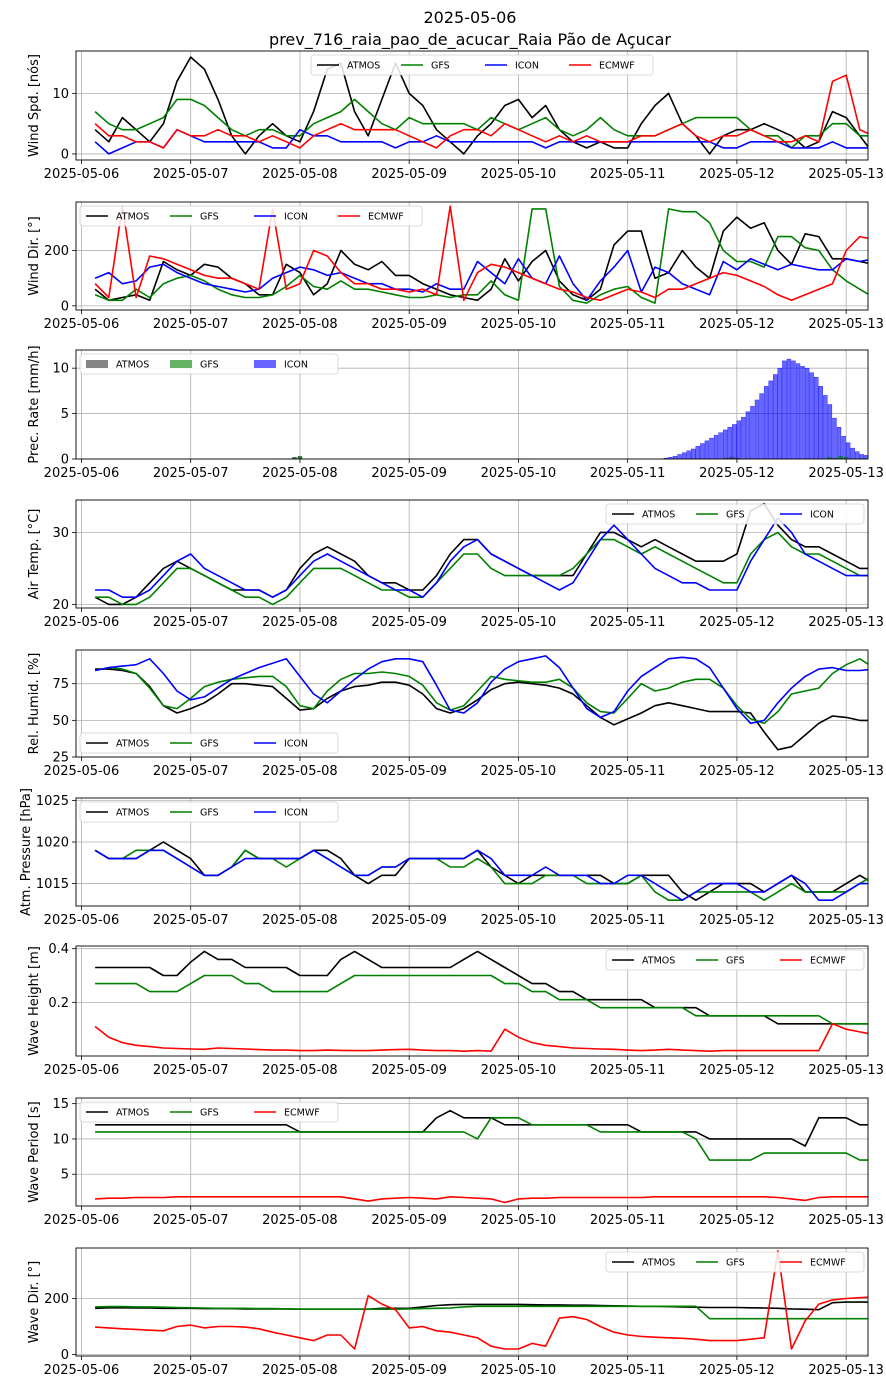 The image size is (886, 1393). What do you see at coordinates (181, 364) in the screenshot?
I see `legend-swatch-gfs` at bounding box center [181, 364].